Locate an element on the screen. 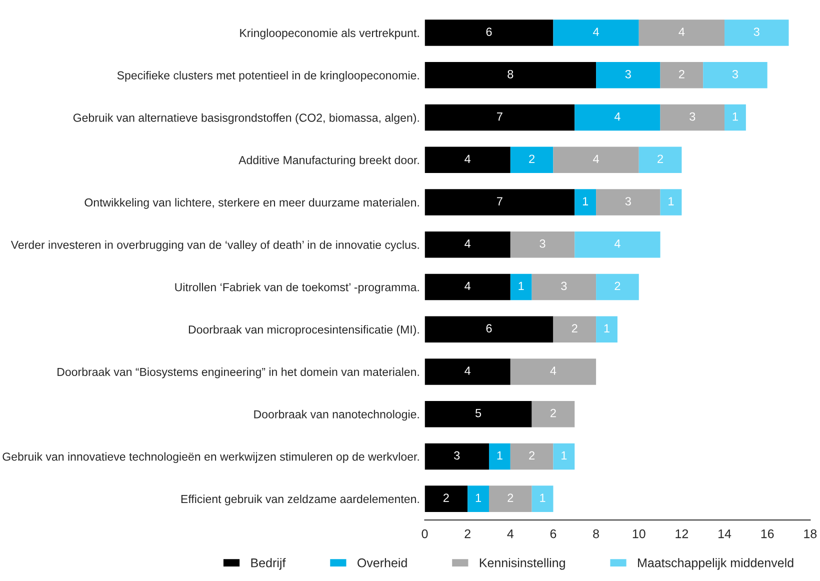  y-tick-label: Verder investeren in overbrugging van de ‘valley of death’ in de innovatie cyclus. is located at coordinates (214, 246).